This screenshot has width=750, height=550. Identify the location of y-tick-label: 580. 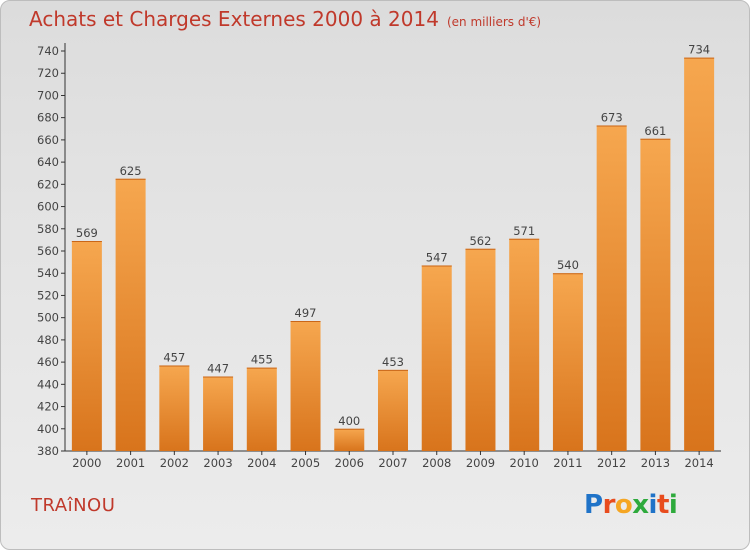
(48, 229).